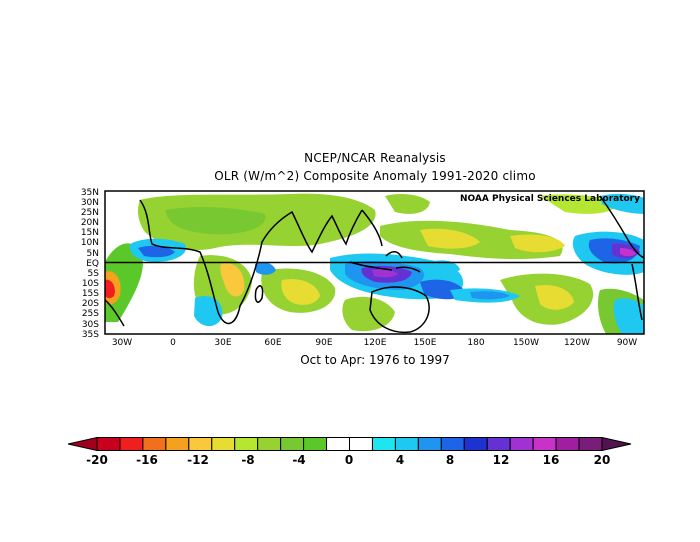 This screenshot has height=542, width=700. I want to click on coastline-eurasia-africa, so click(251, 262).